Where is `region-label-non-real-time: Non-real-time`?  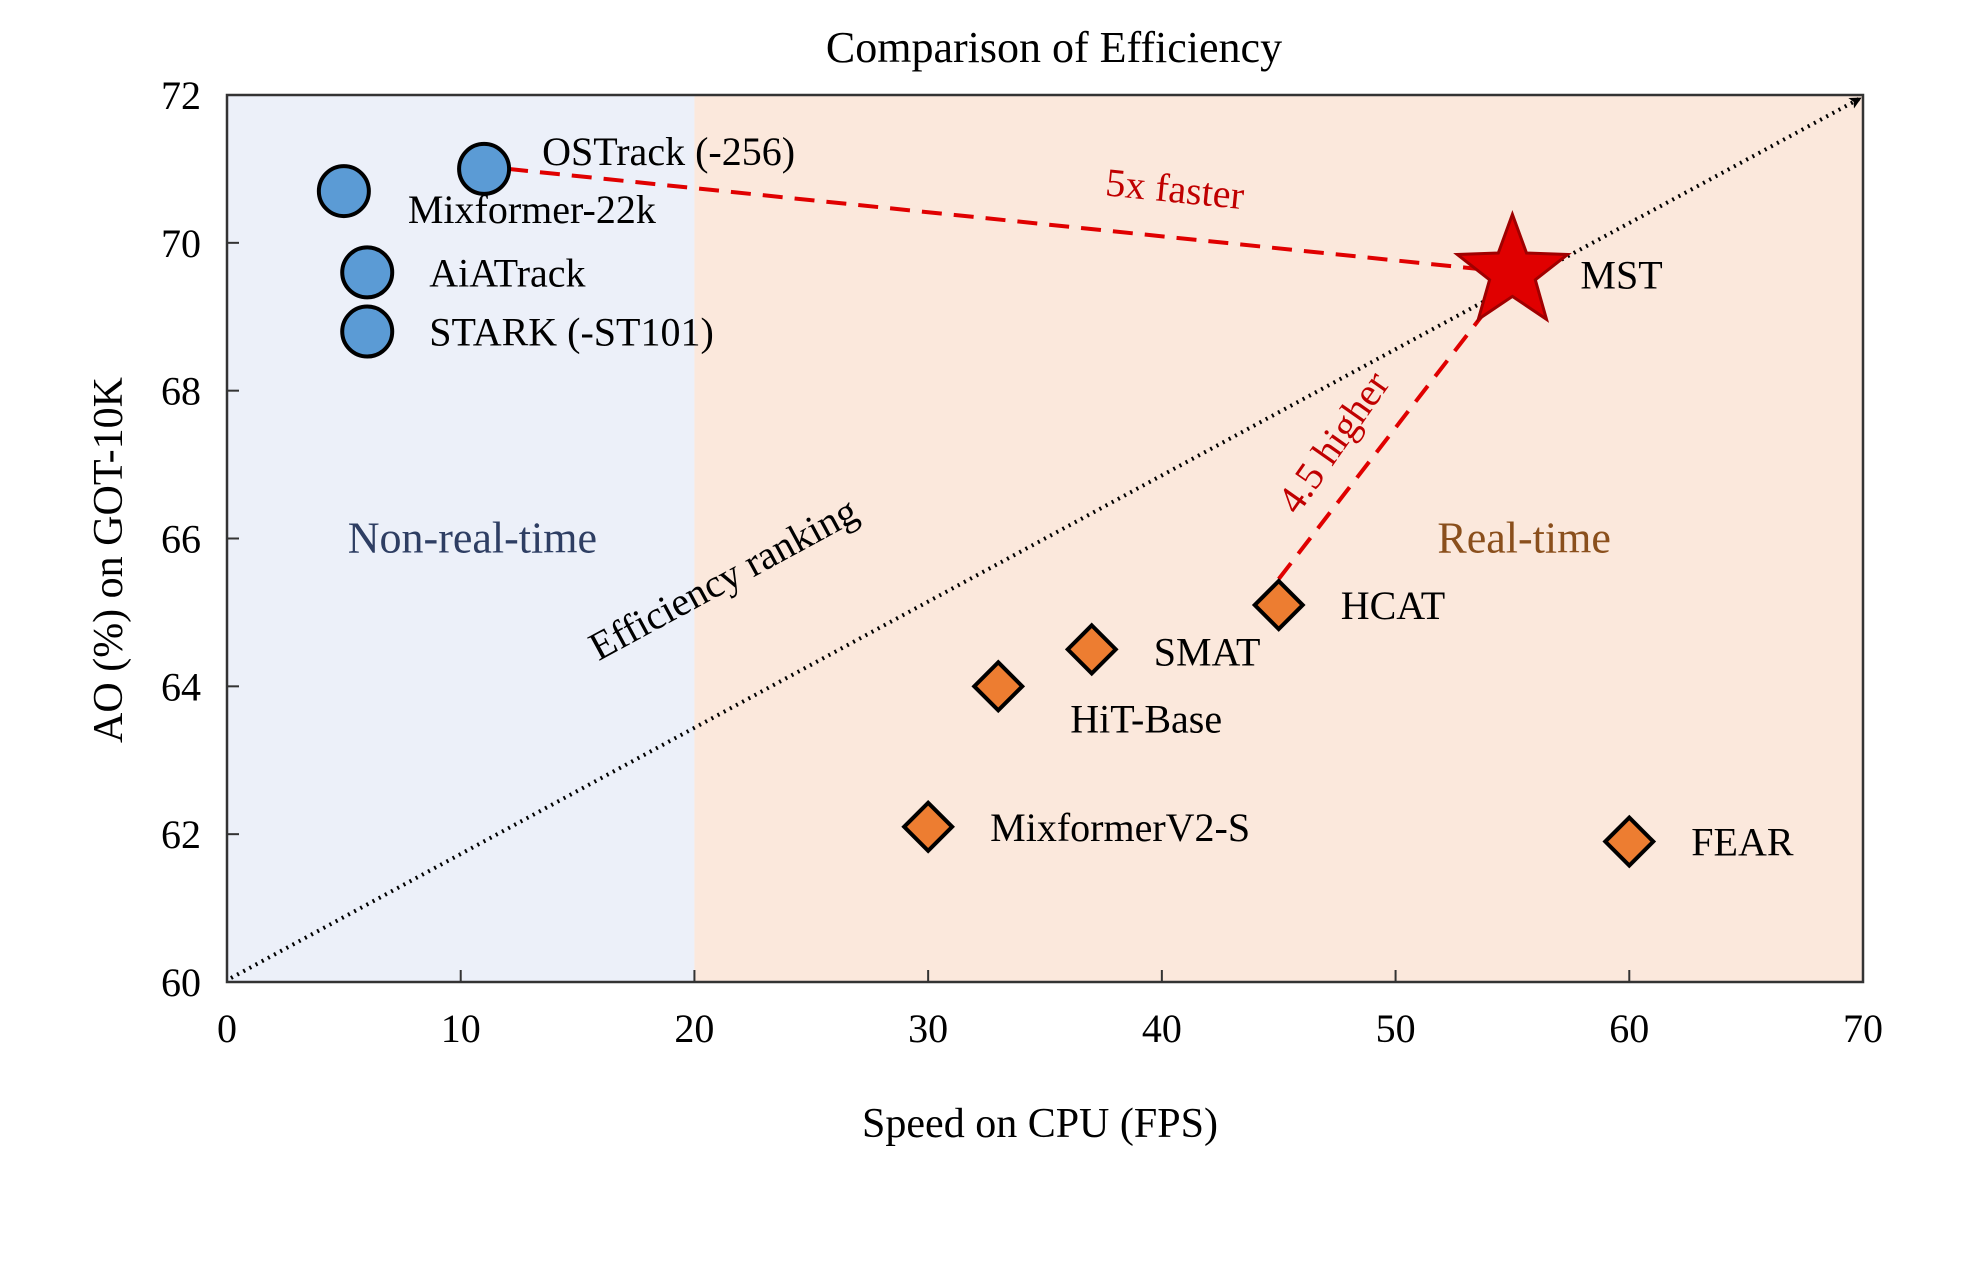 region-label-non-real-time: Non-real-time is located at coordinates (472, 538).